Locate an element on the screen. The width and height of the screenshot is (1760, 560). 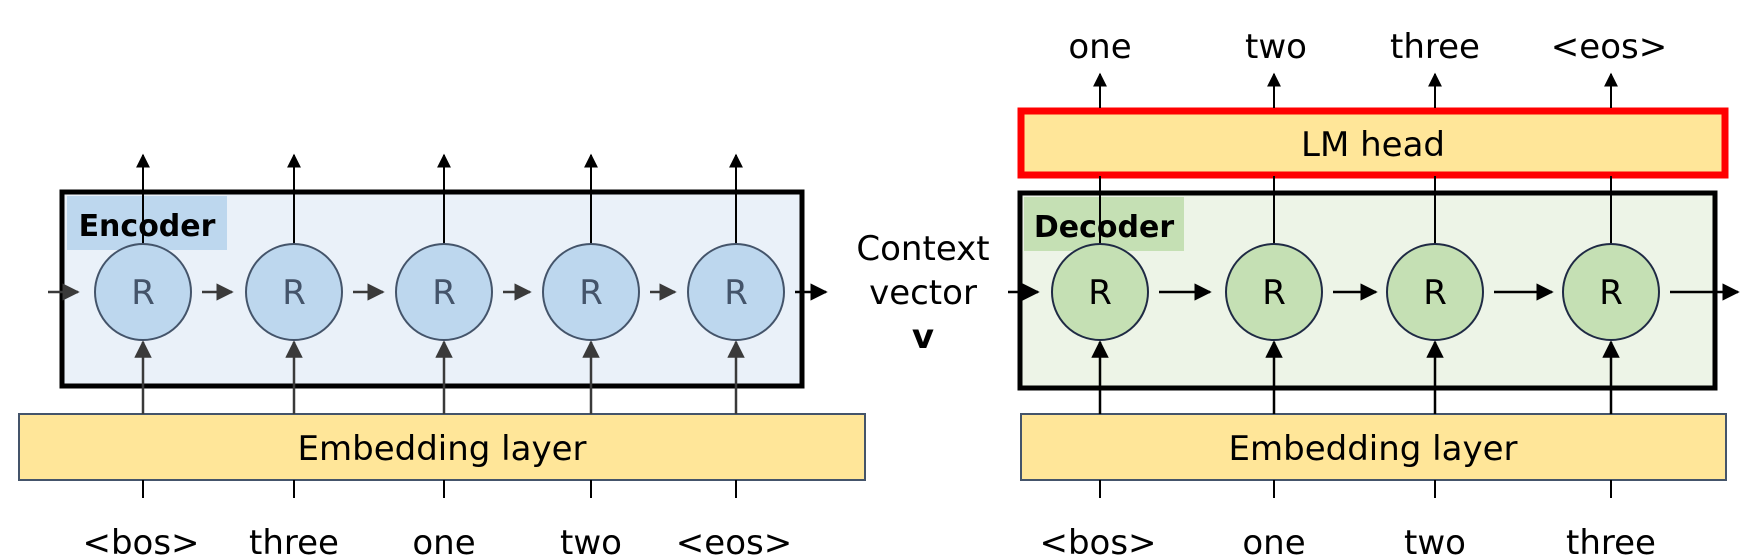
decoder-input-token: <bos> is located at coordinates (1097, 541).